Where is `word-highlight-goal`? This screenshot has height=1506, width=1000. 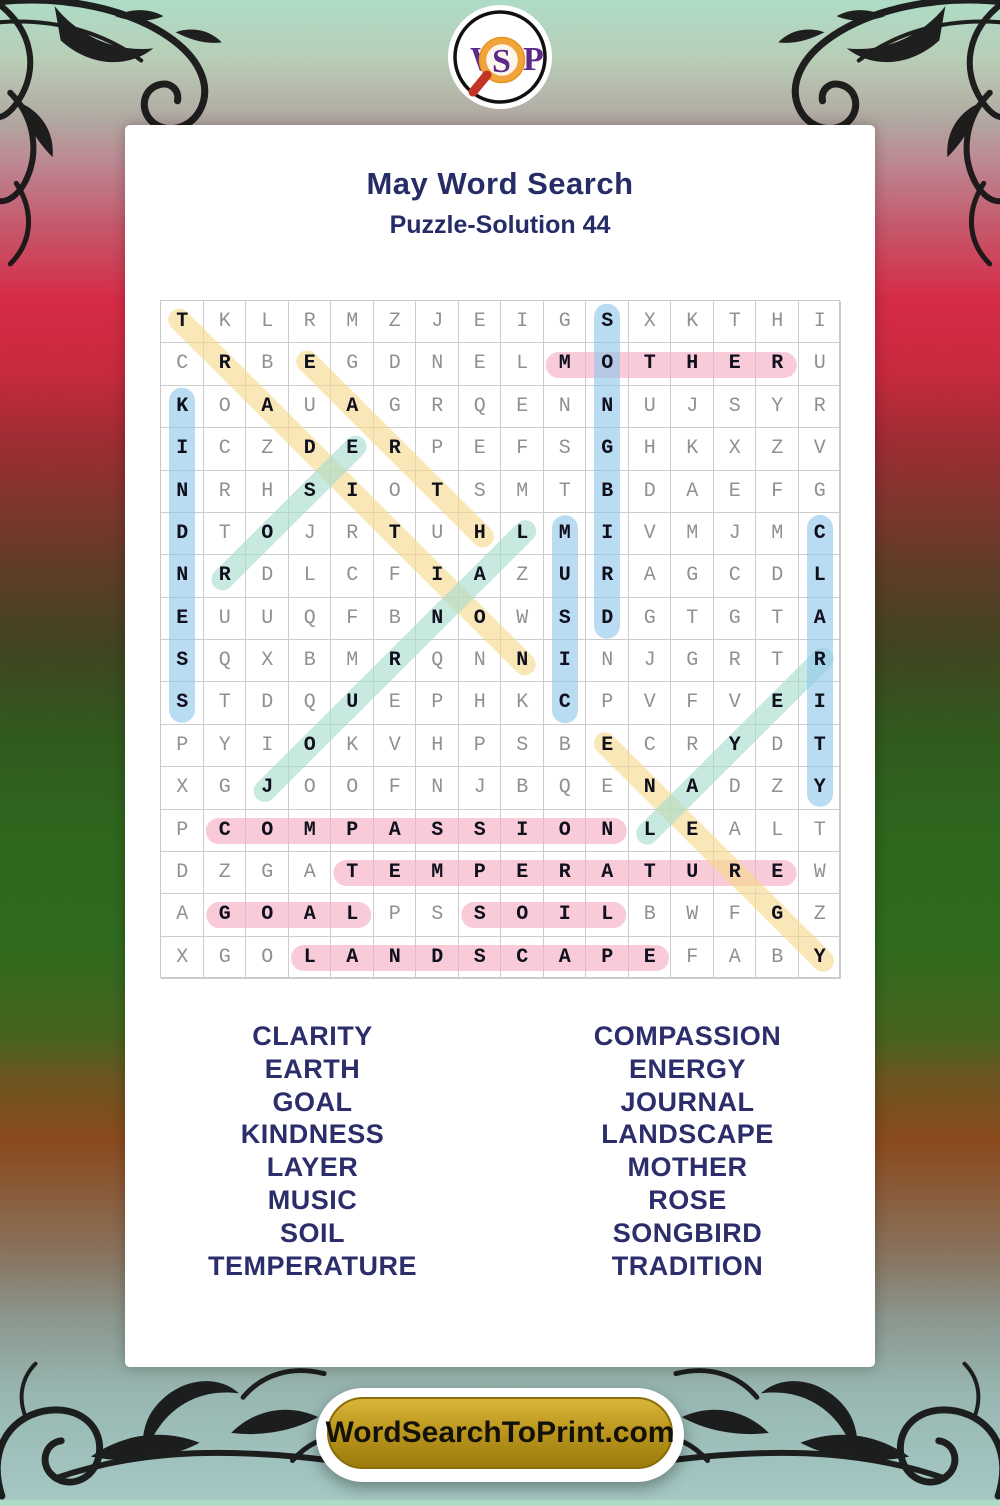 word-highlight-goal is located at coordinates (288, 915).